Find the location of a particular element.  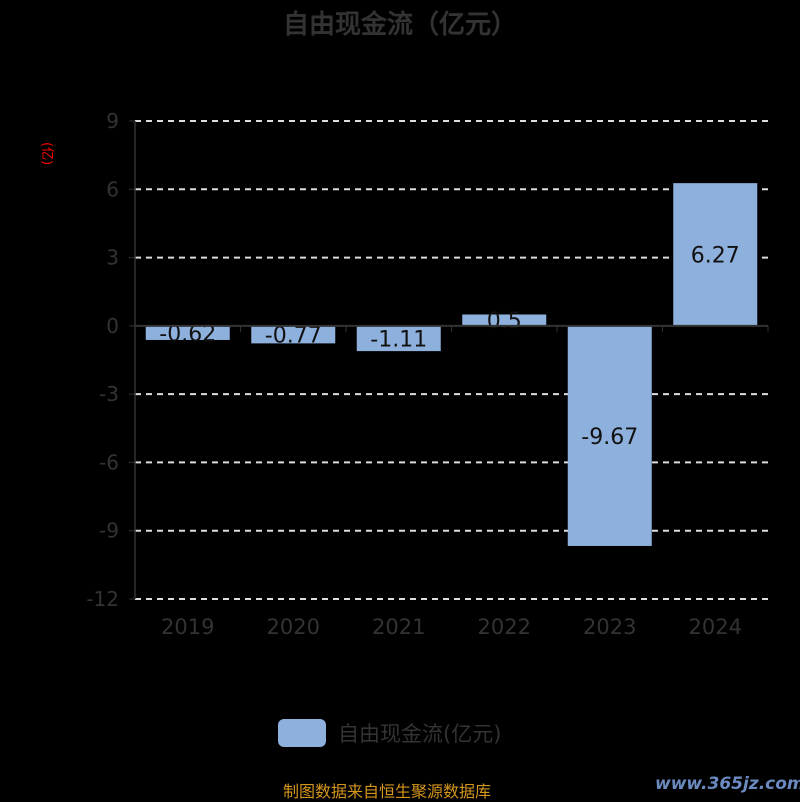

data-label: -0.77 is located at coordinates (293, 336).